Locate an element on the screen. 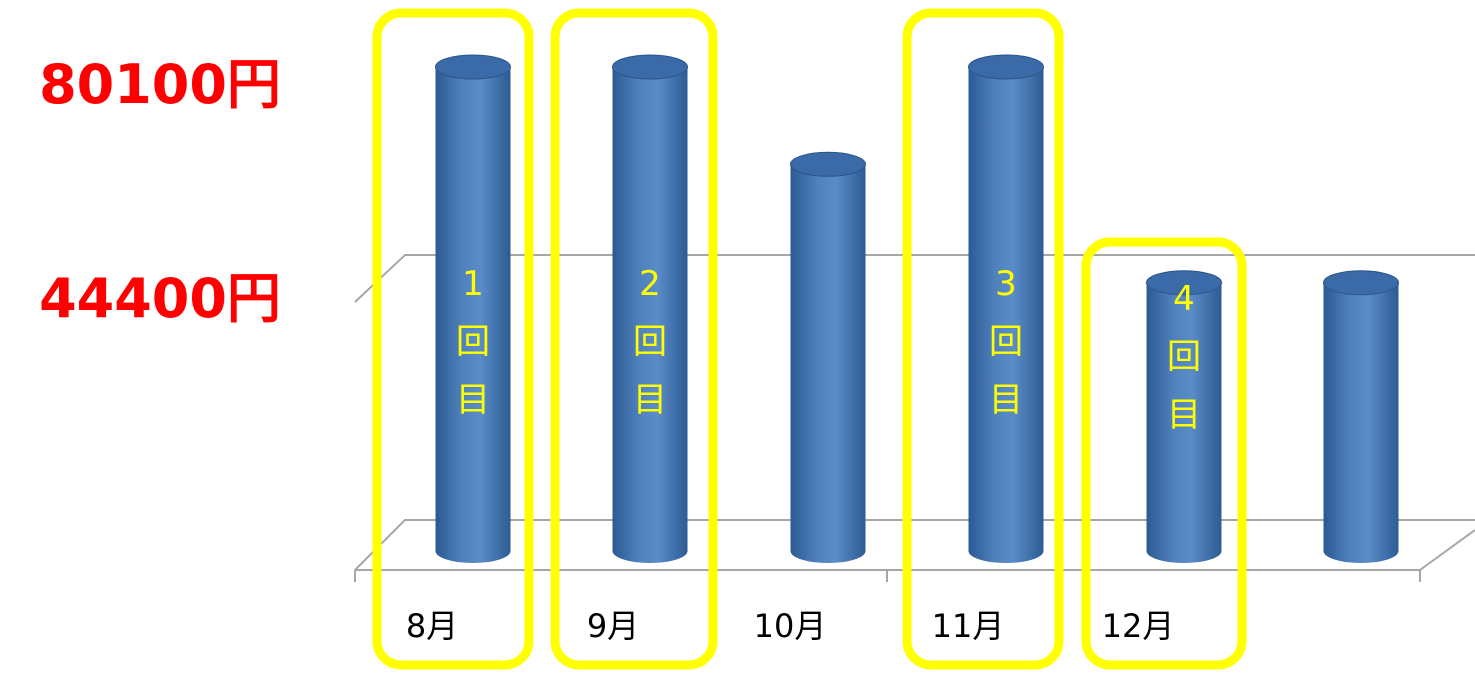  gridline is located at coordinates (914, 278).